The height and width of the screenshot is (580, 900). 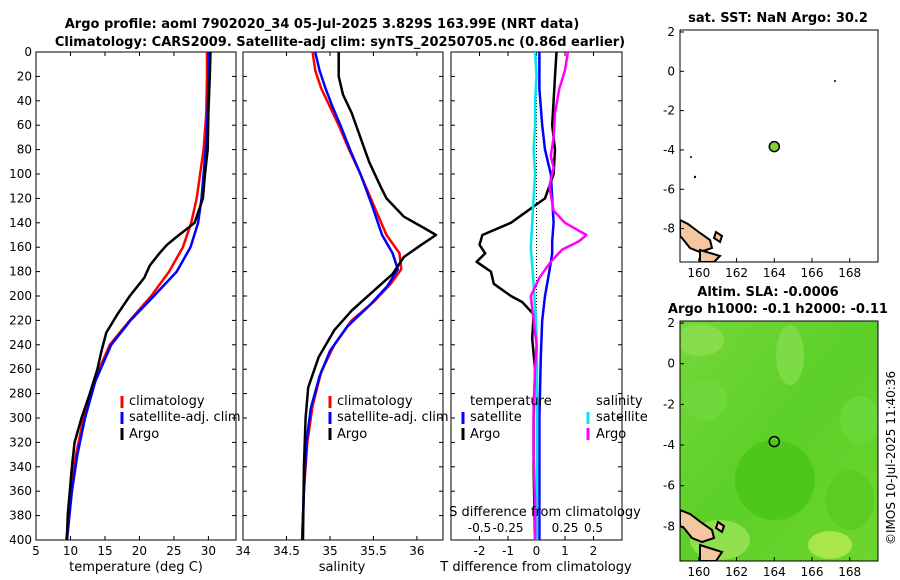 What do you see at coordinates (20, 394) in the screenshot?
I see `y-tick-label: 280` at bounding box center [20, 394].